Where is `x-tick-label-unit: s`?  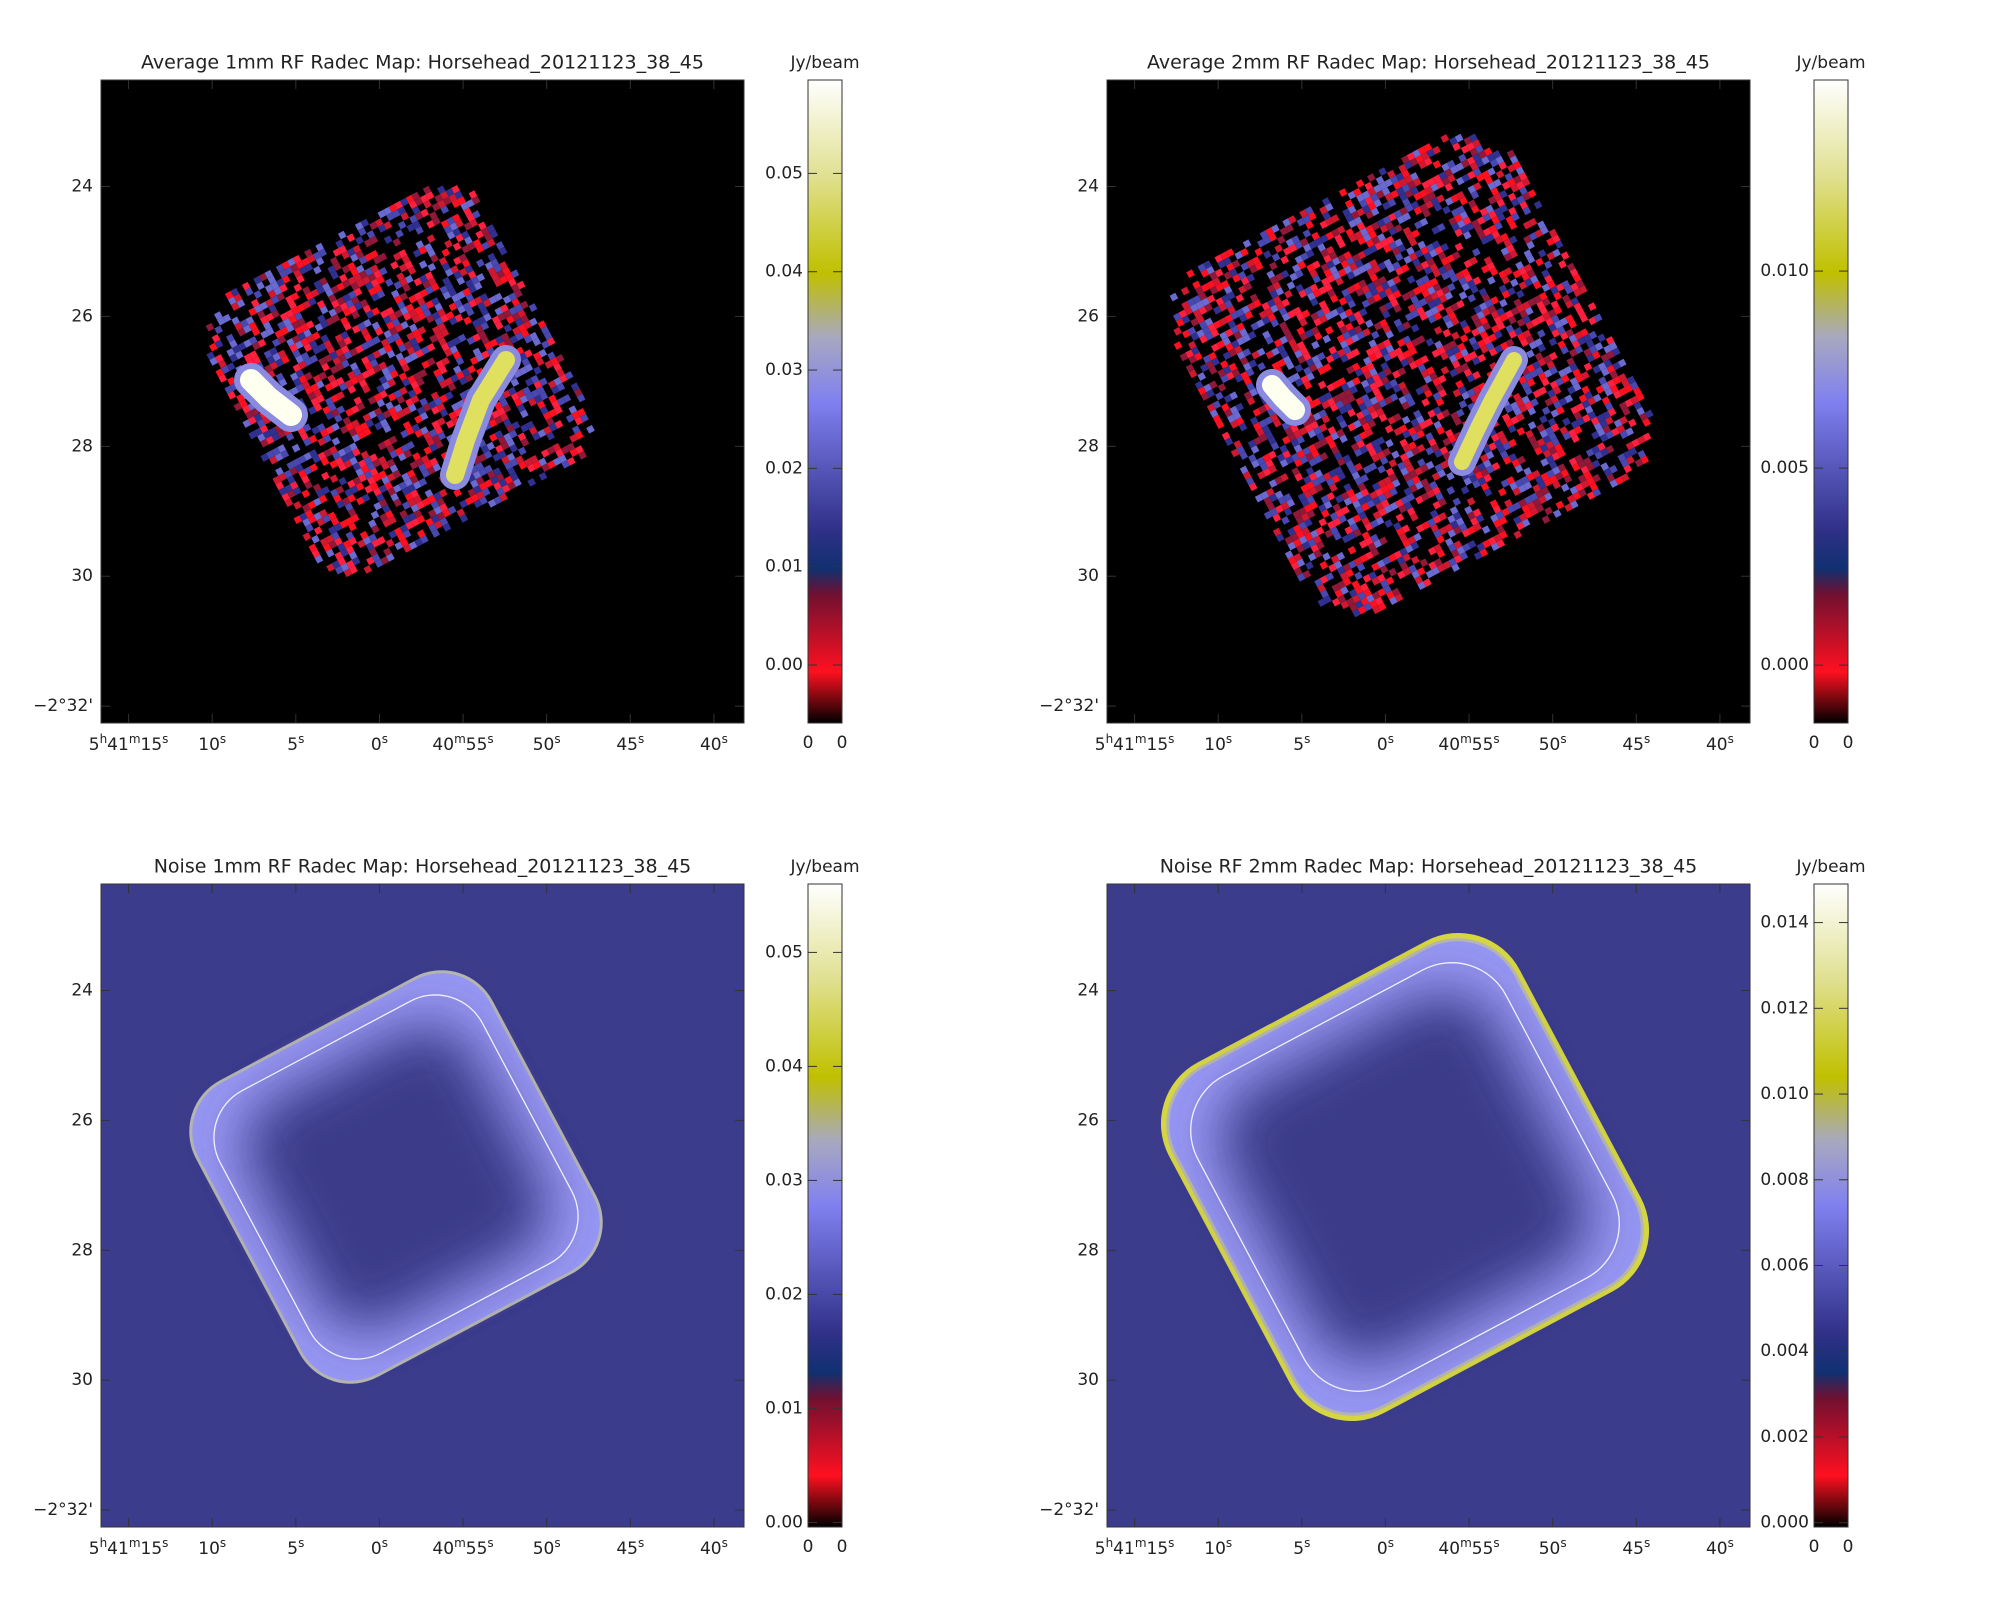 x-tick-label-unit: s is located at coordinates (1563, 739).